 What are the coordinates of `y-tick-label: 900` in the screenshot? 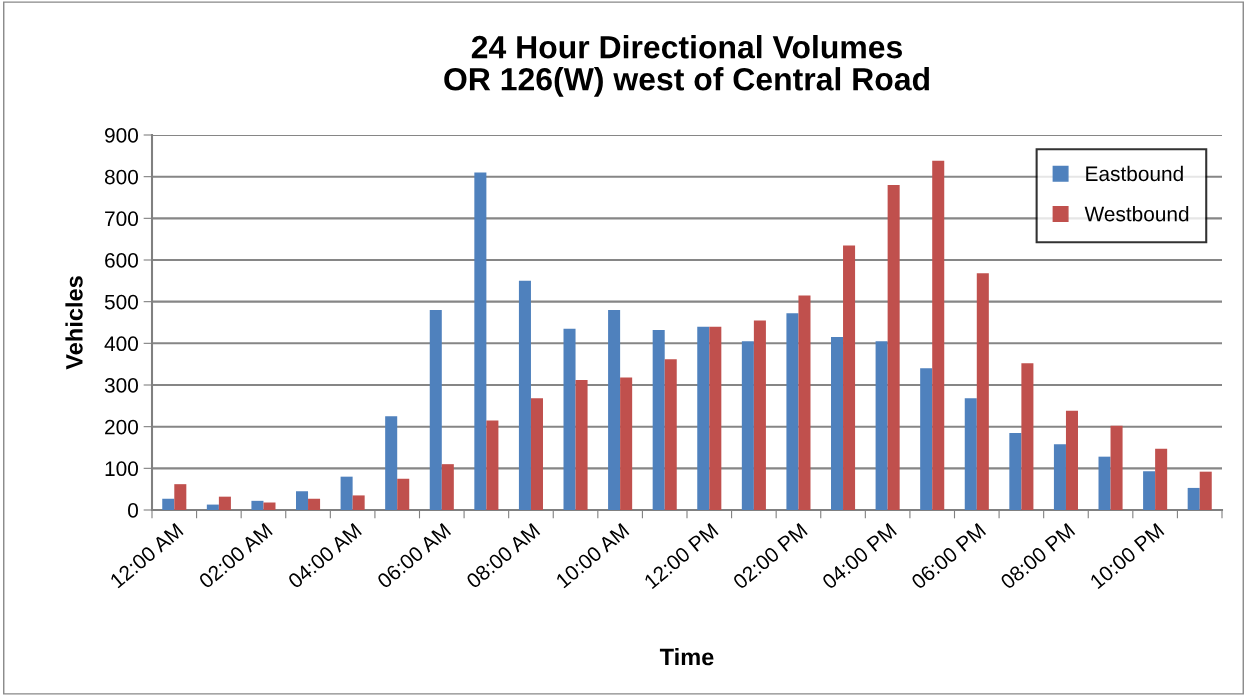 It's located at (121, 135).